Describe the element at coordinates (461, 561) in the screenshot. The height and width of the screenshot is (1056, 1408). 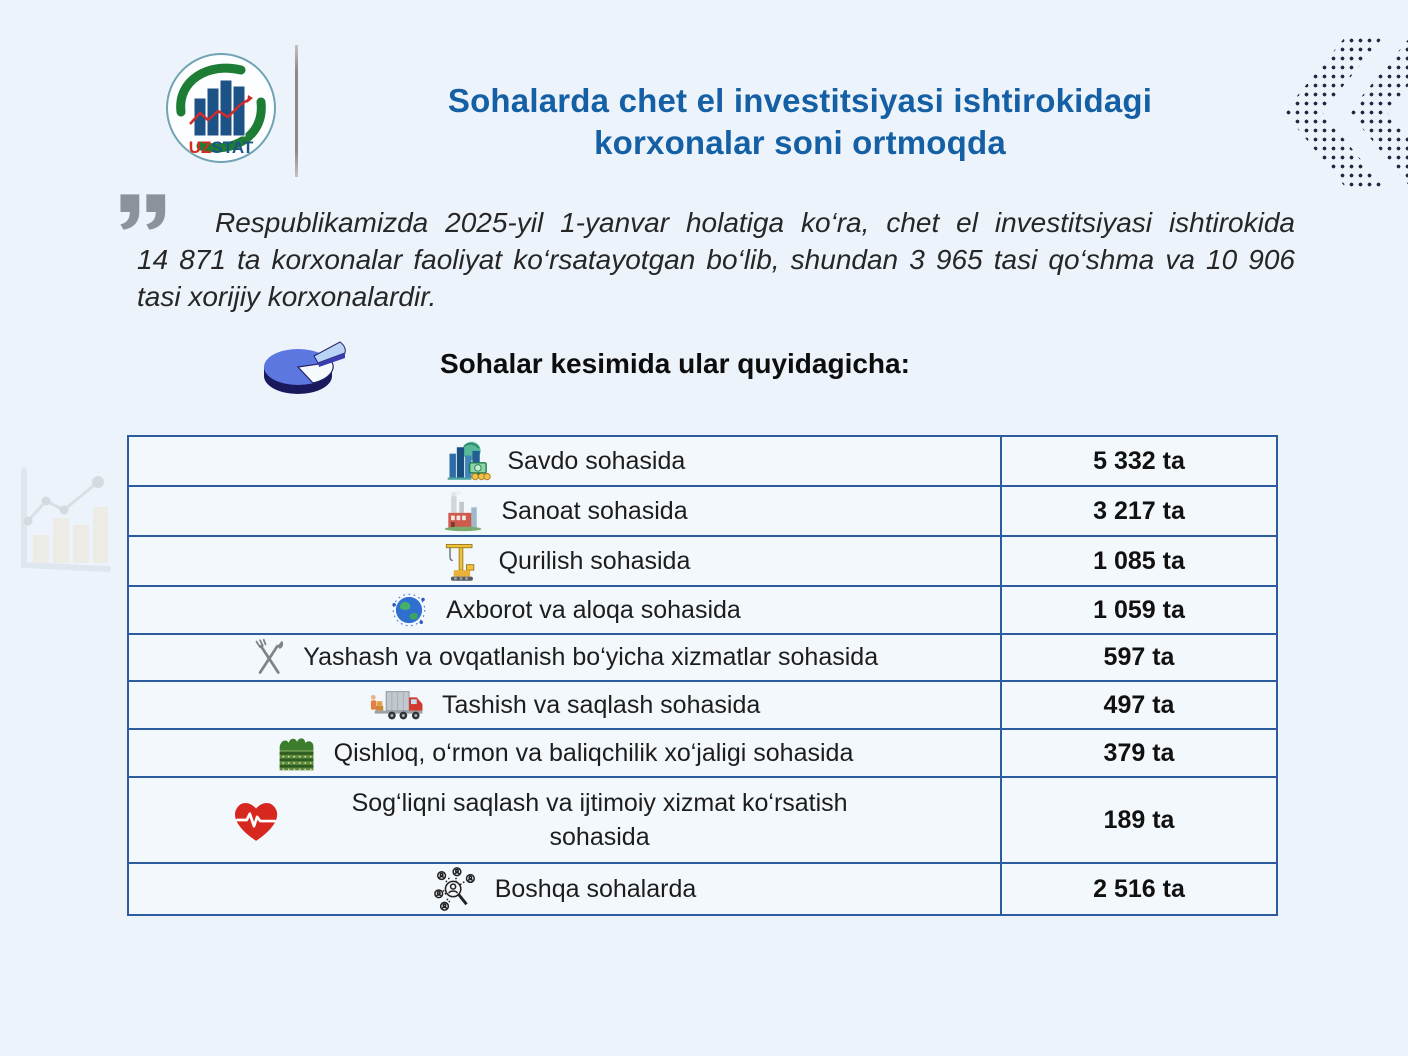
I see `crane-icon` at that location.